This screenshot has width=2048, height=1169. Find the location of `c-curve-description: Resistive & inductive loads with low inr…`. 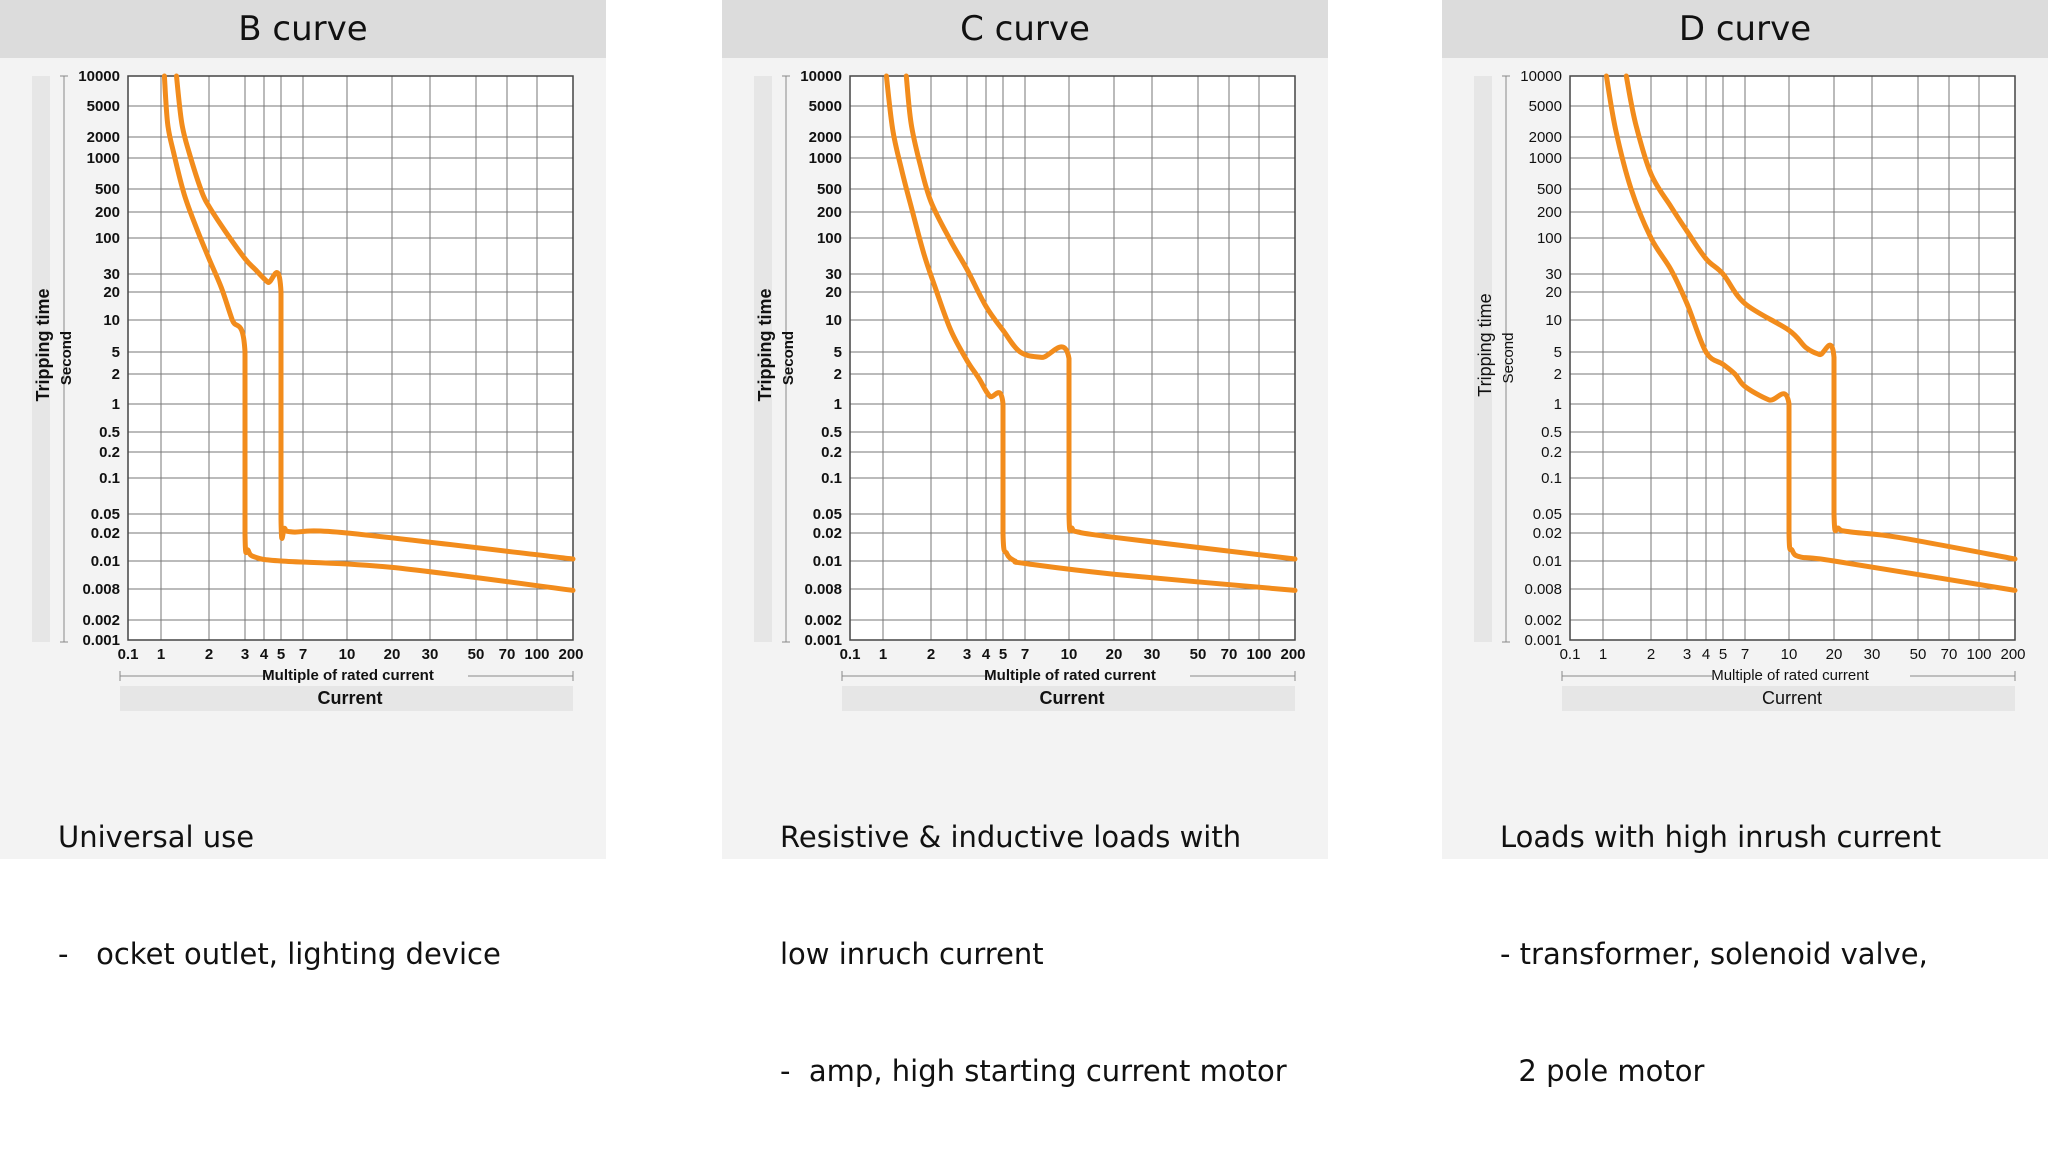

c-curve-description: Resistive & inductive loads with low inr… is located at coordinates (1050, 954).